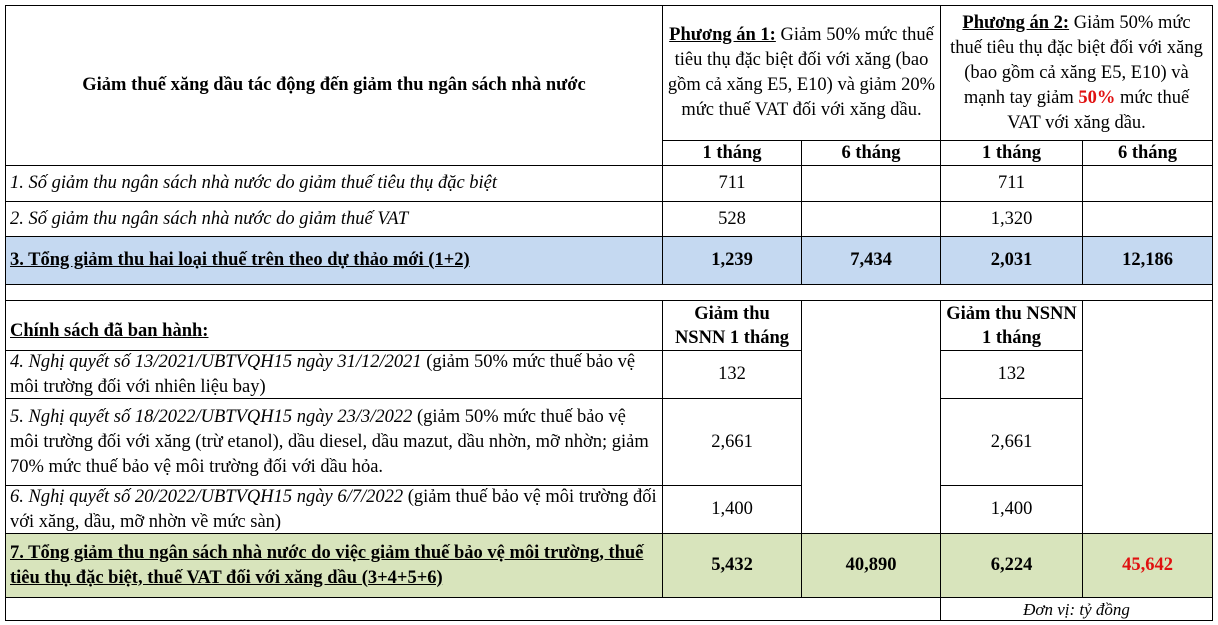 The height and width of the screenshot is (625, 1218). What do you see at coordinates (1147, 565) in the screenshot?
I see `cell-value: 45,642` at bounding box center [1147, 565].